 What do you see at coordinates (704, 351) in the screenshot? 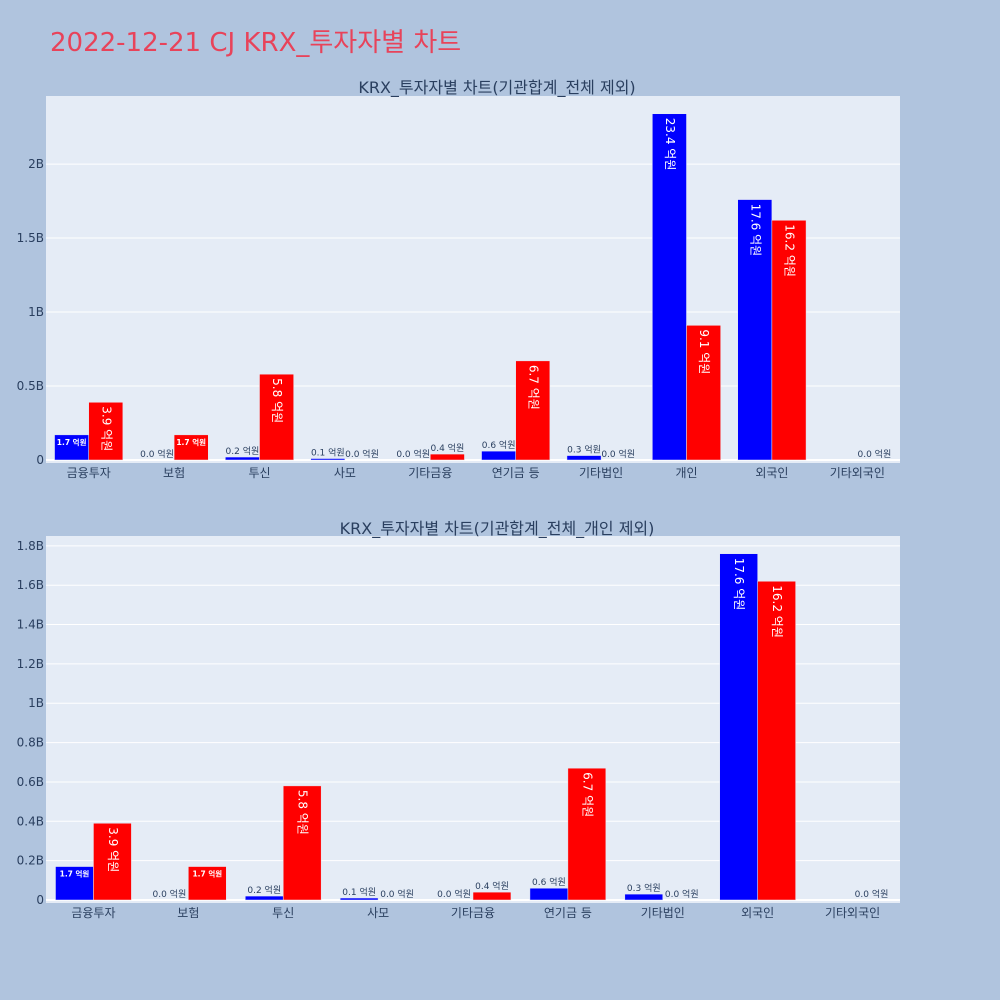
I see `bar-value-label: 9.1 억원` at bounding box center [704, 351].